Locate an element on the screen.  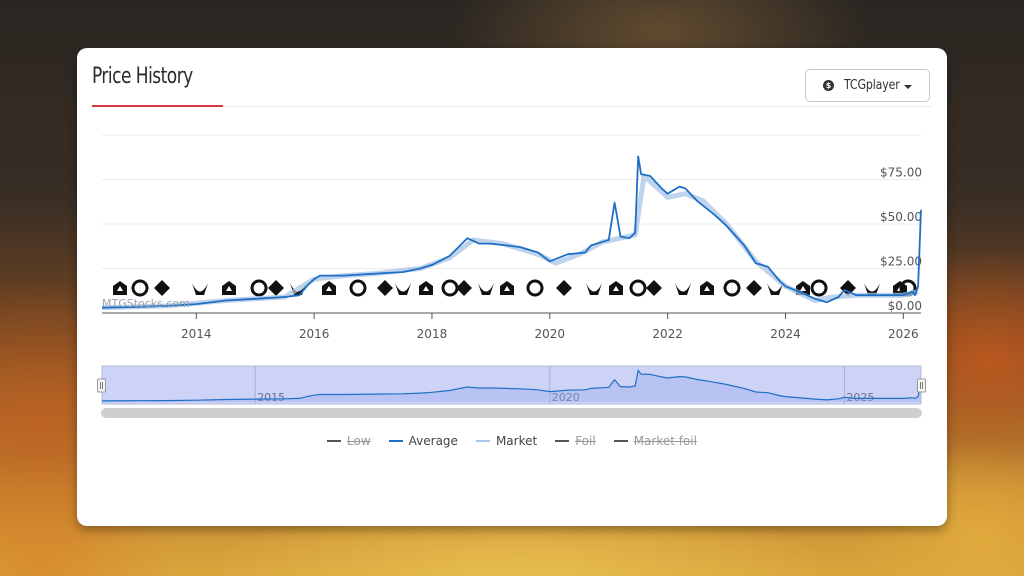
legend-label: Low is located at coordinates (359, 441).